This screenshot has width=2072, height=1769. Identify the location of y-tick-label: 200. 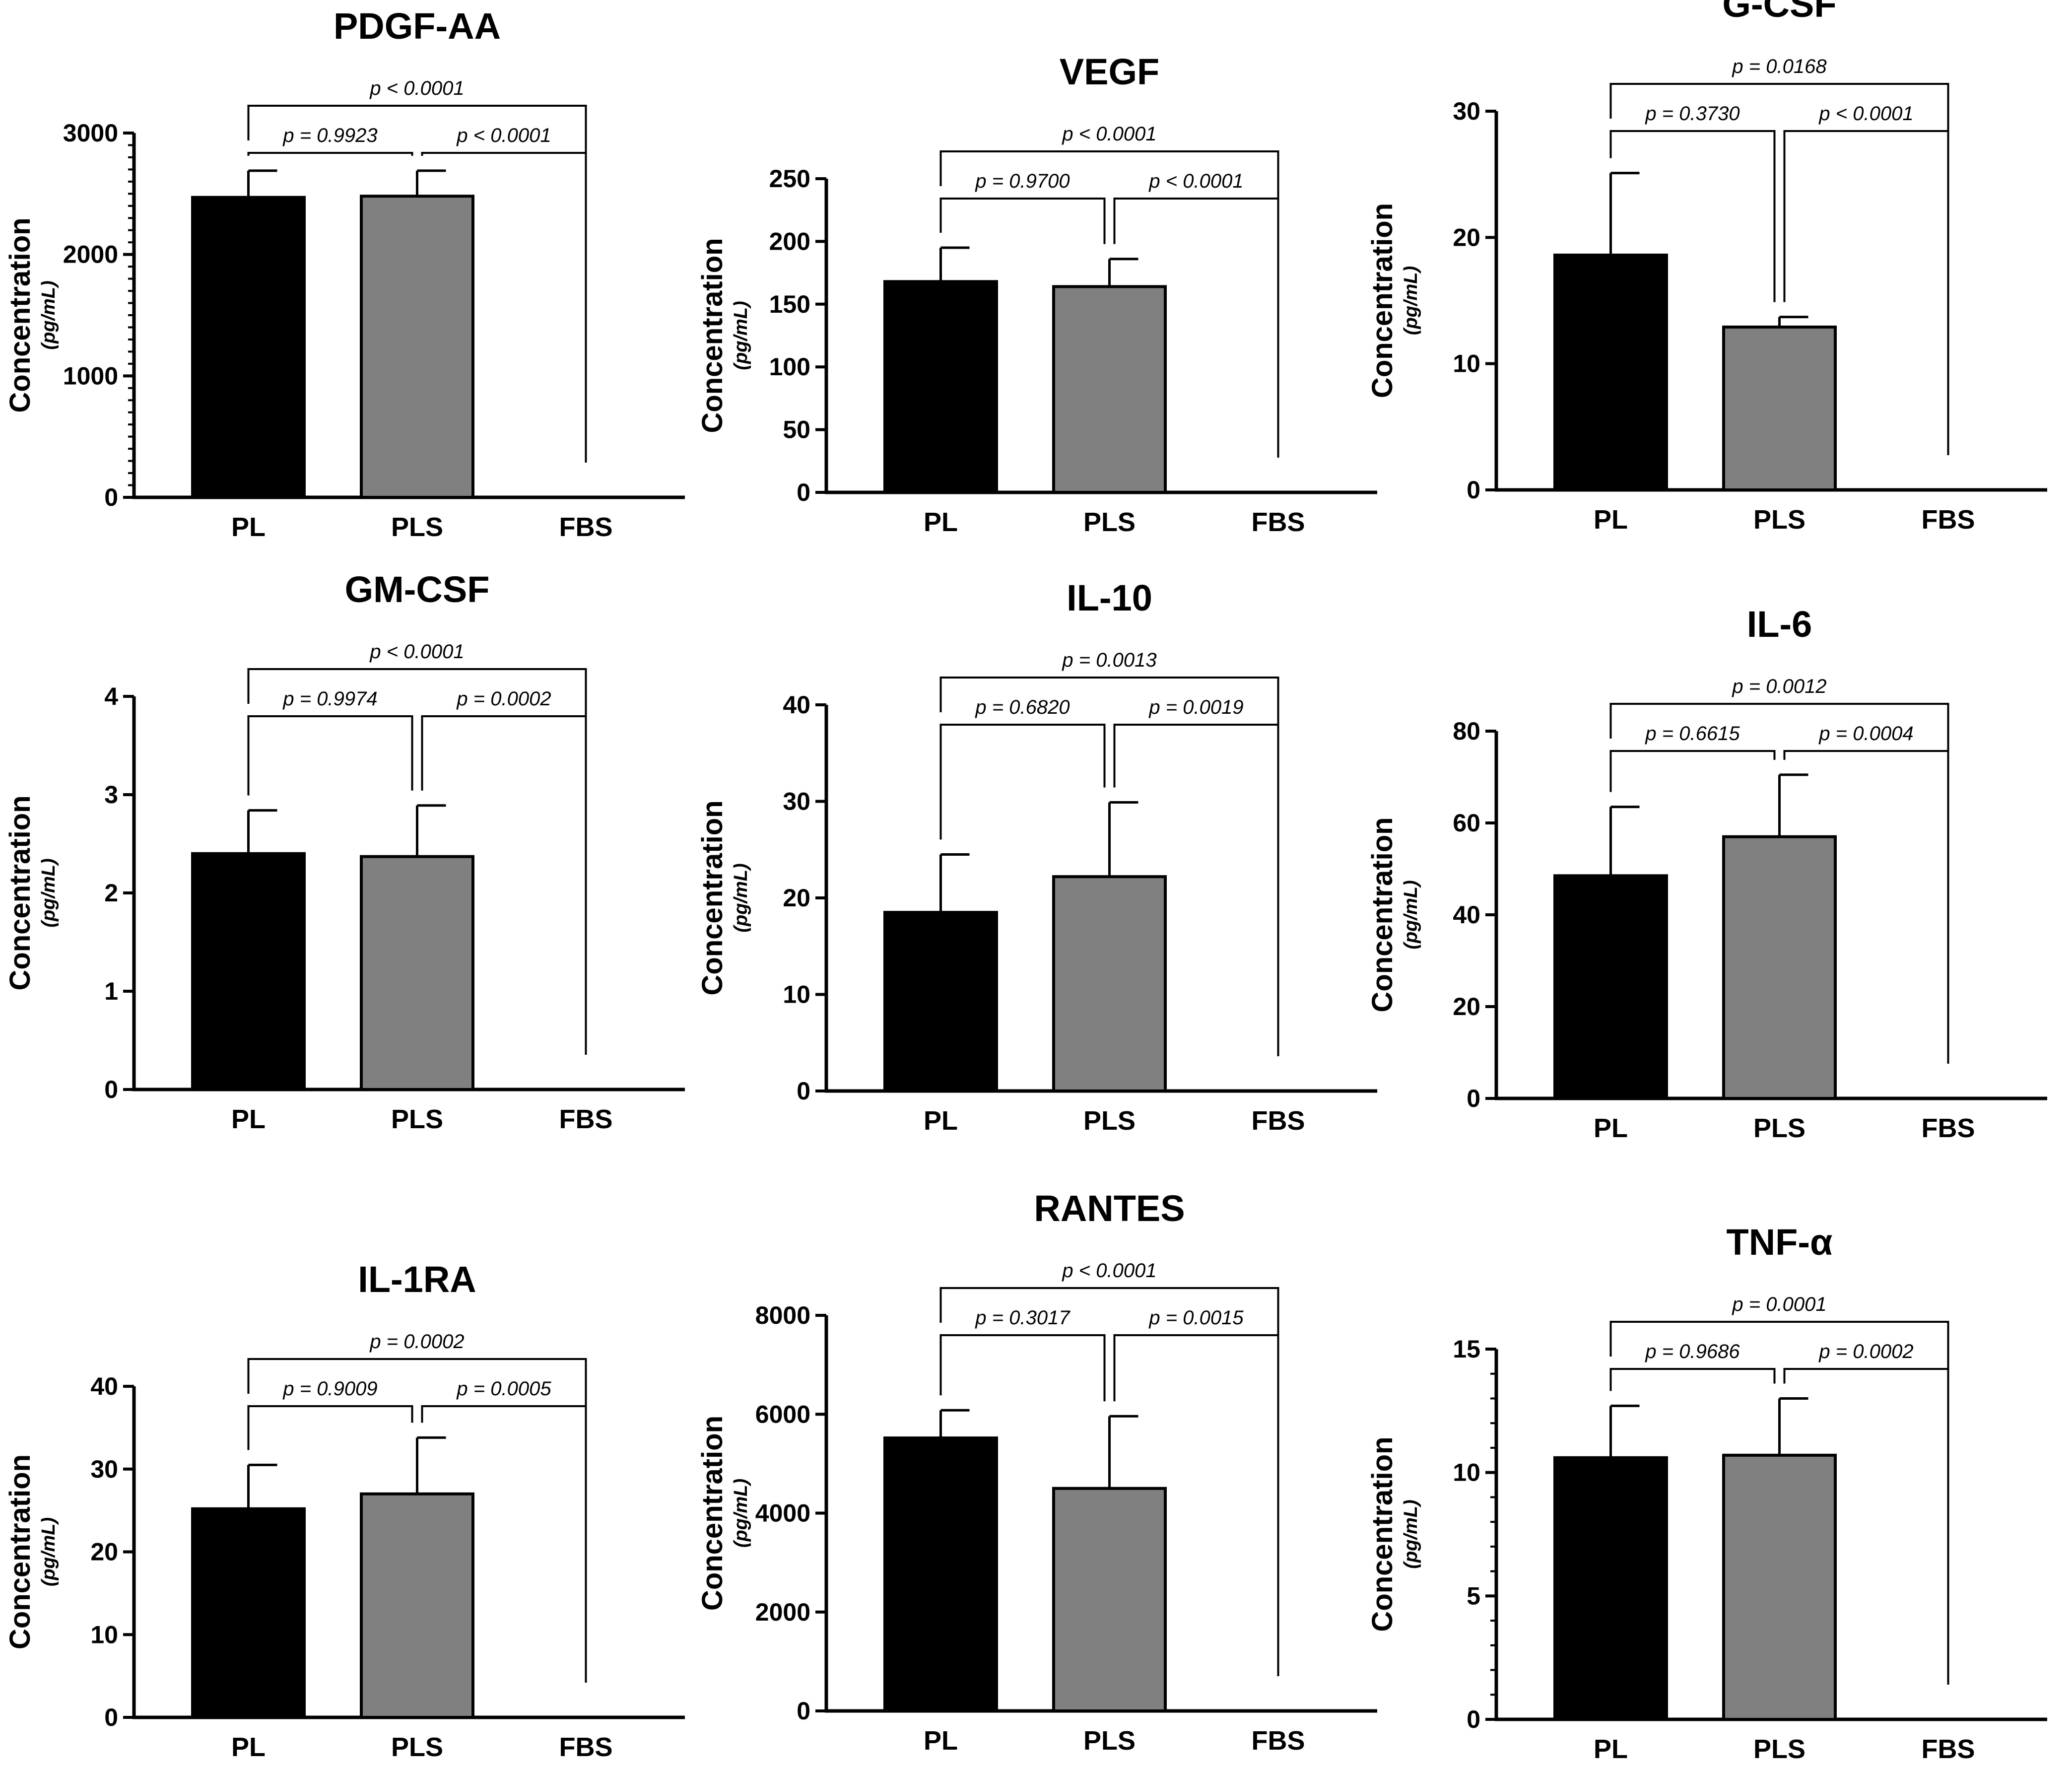
(789, 241).